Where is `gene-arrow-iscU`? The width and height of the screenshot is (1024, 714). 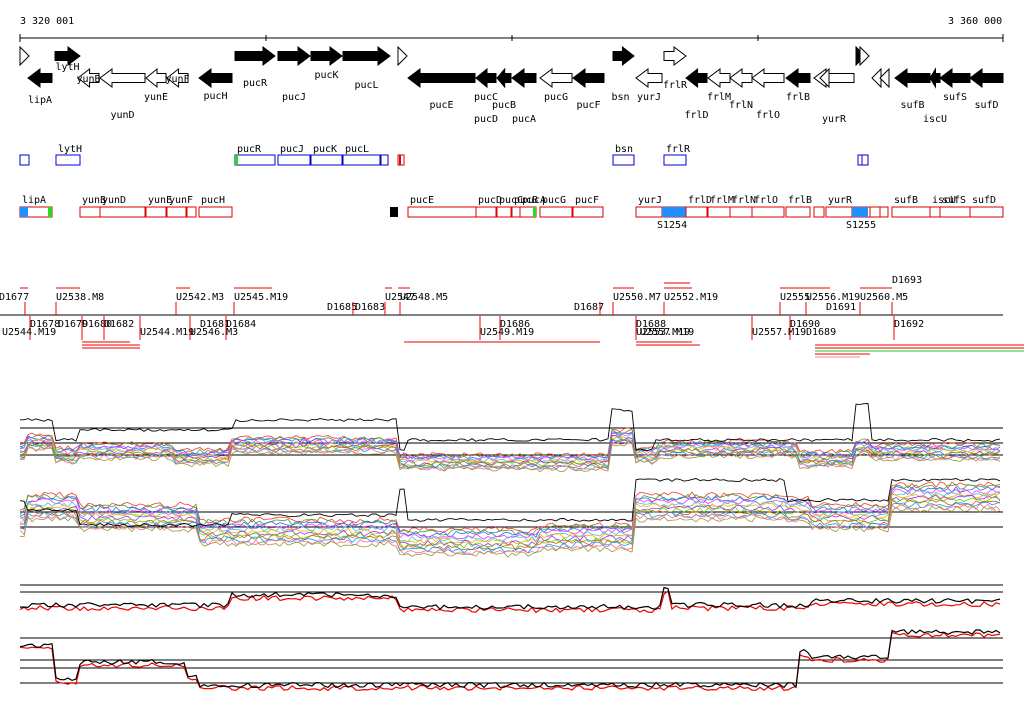
gene-arrow-iscU is located at coordinates (935, 78).